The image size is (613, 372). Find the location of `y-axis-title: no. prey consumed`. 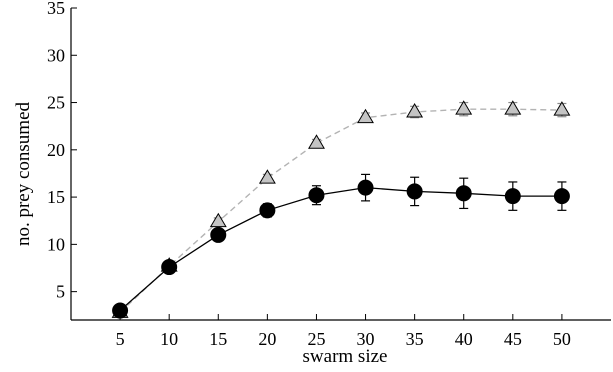

y-axis-title: no. prey consumed is located at coordinates (23, 173).